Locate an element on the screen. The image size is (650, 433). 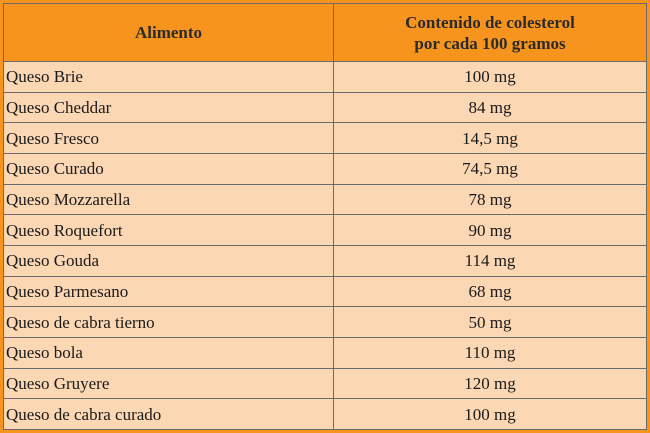
table-row: Queso Brie 100 mg is located at coordinates (325, 77).